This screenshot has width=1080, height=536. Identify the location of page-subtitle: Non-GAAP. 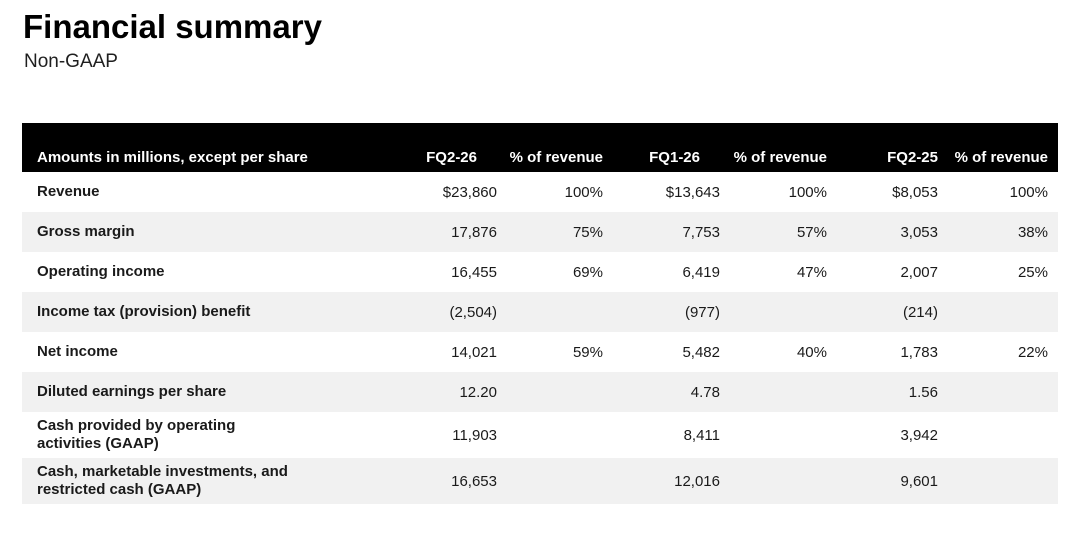
(71, 61).